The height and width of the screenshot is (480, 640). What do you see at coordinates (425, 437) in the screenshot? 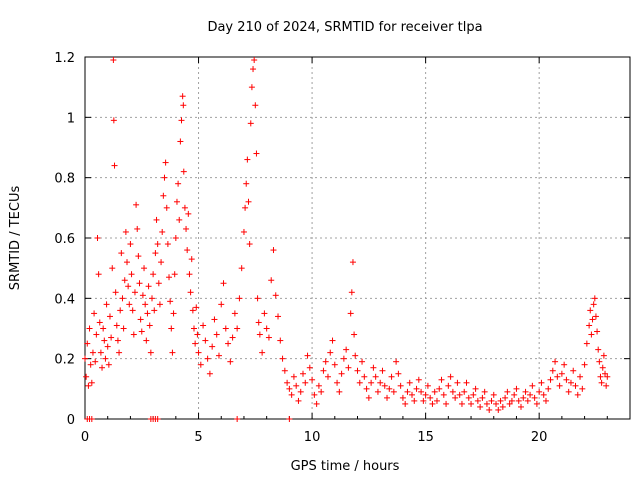
I see `x-tick-label: 15` at bounding box center [425, 437].